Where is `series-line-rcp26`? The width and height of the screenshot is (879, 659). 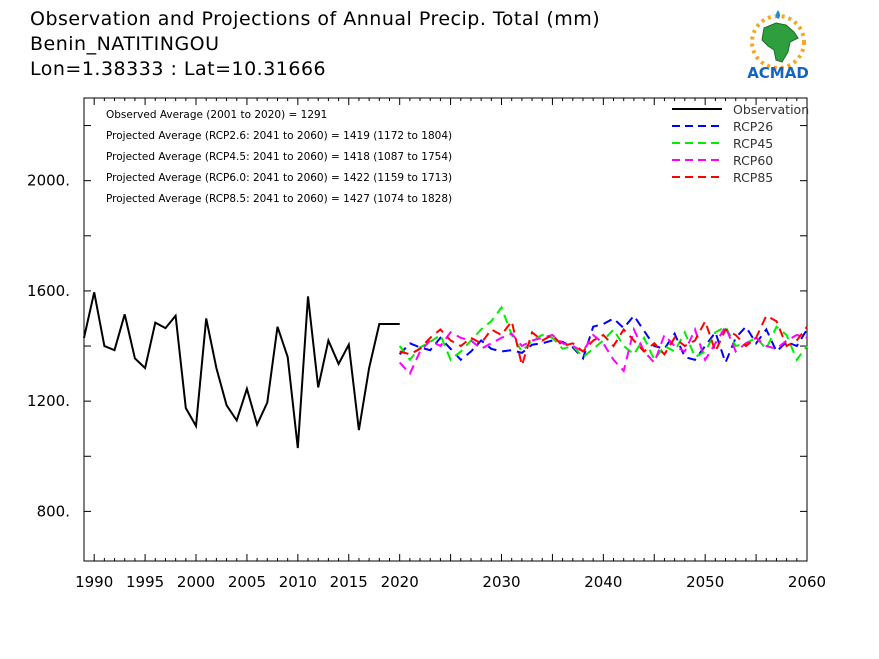
series-line-rcp26 is located at coordinates (603, 340).